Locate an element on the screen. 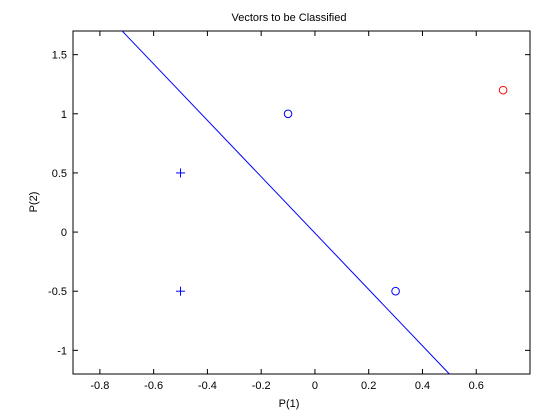 The height and width of the screenshot is (420, 560). x-tick-label: 0.6 is located at coordinates (476, 386).